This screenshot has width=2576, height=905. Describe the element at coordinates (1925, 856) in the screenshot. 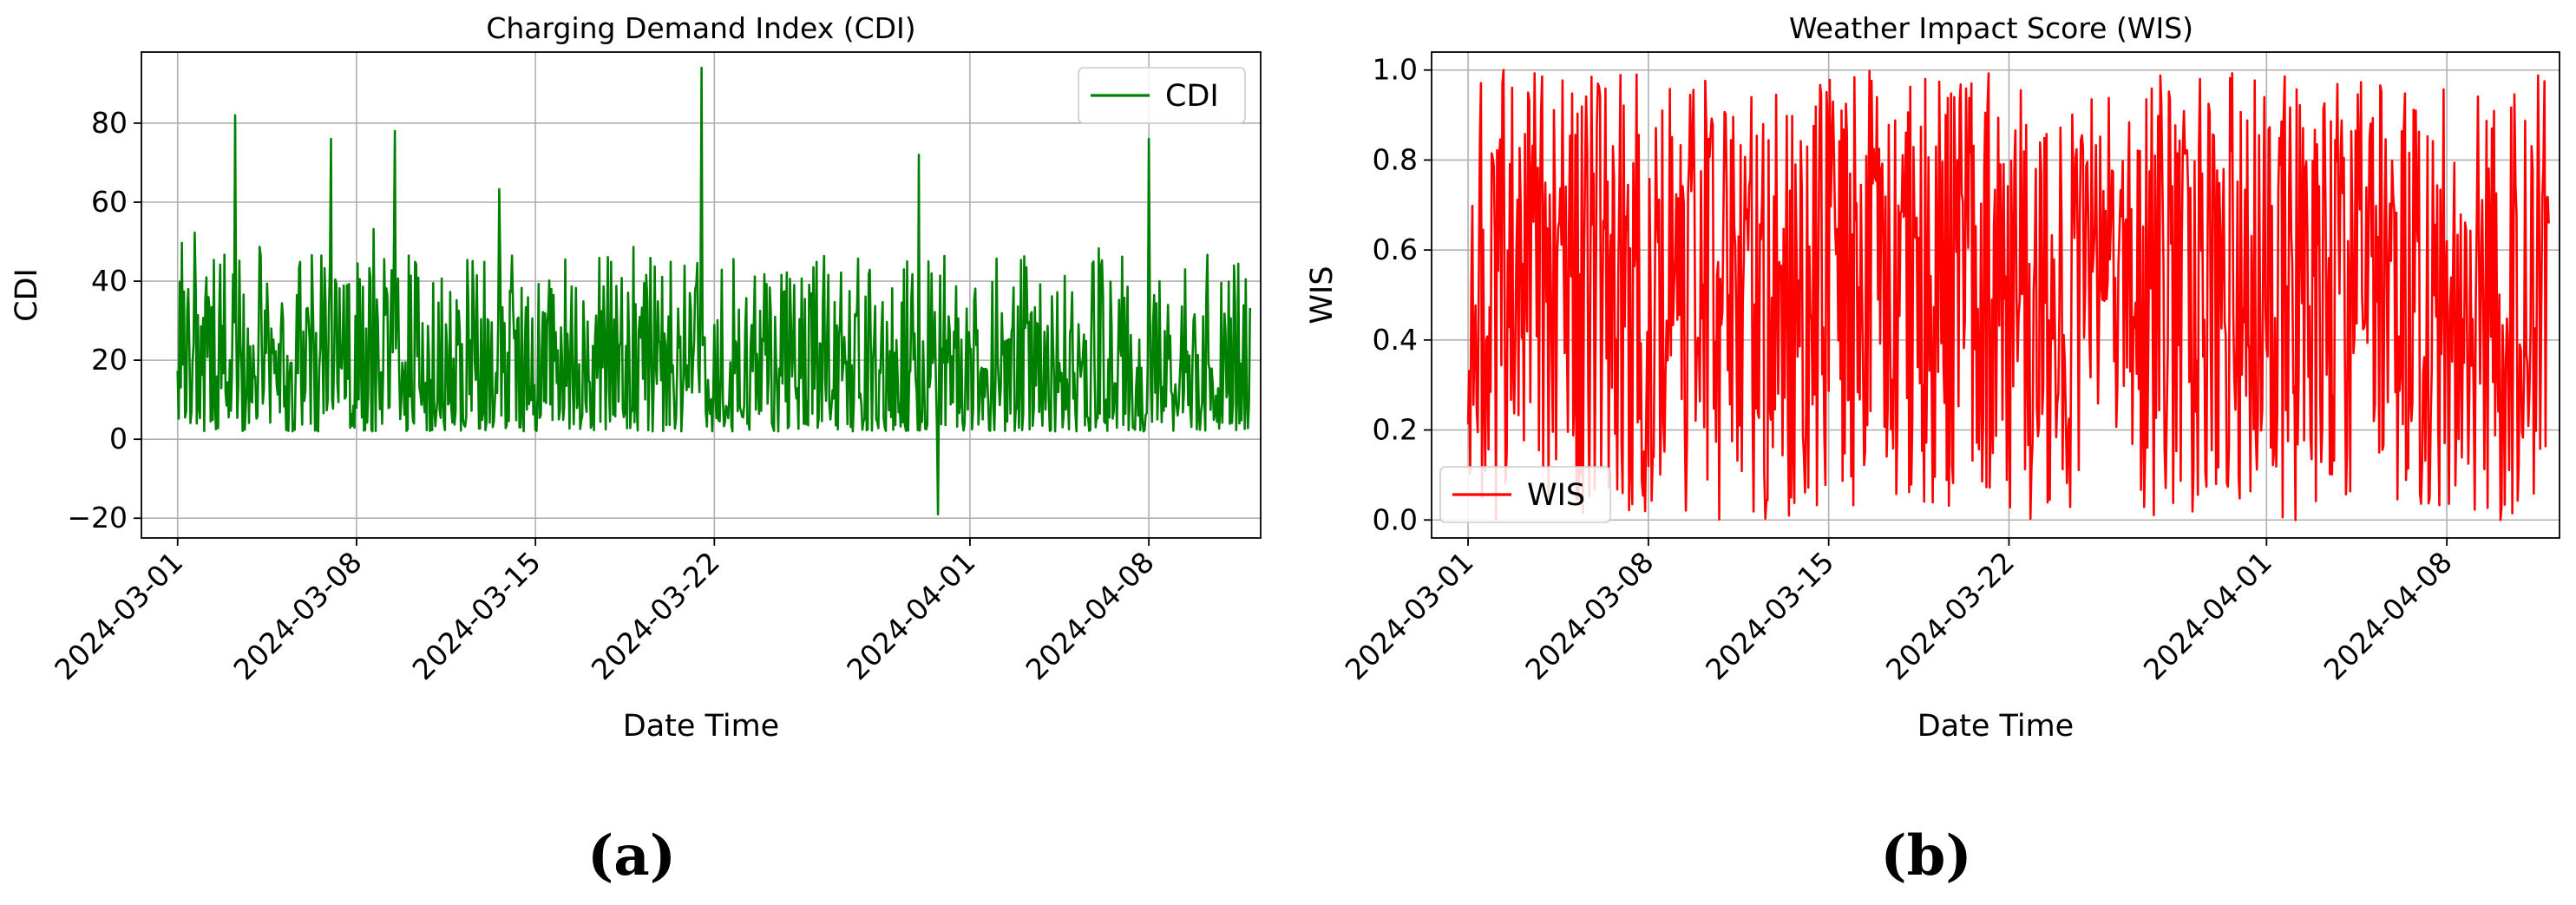

I see `figure-caption: (b)` at that location.